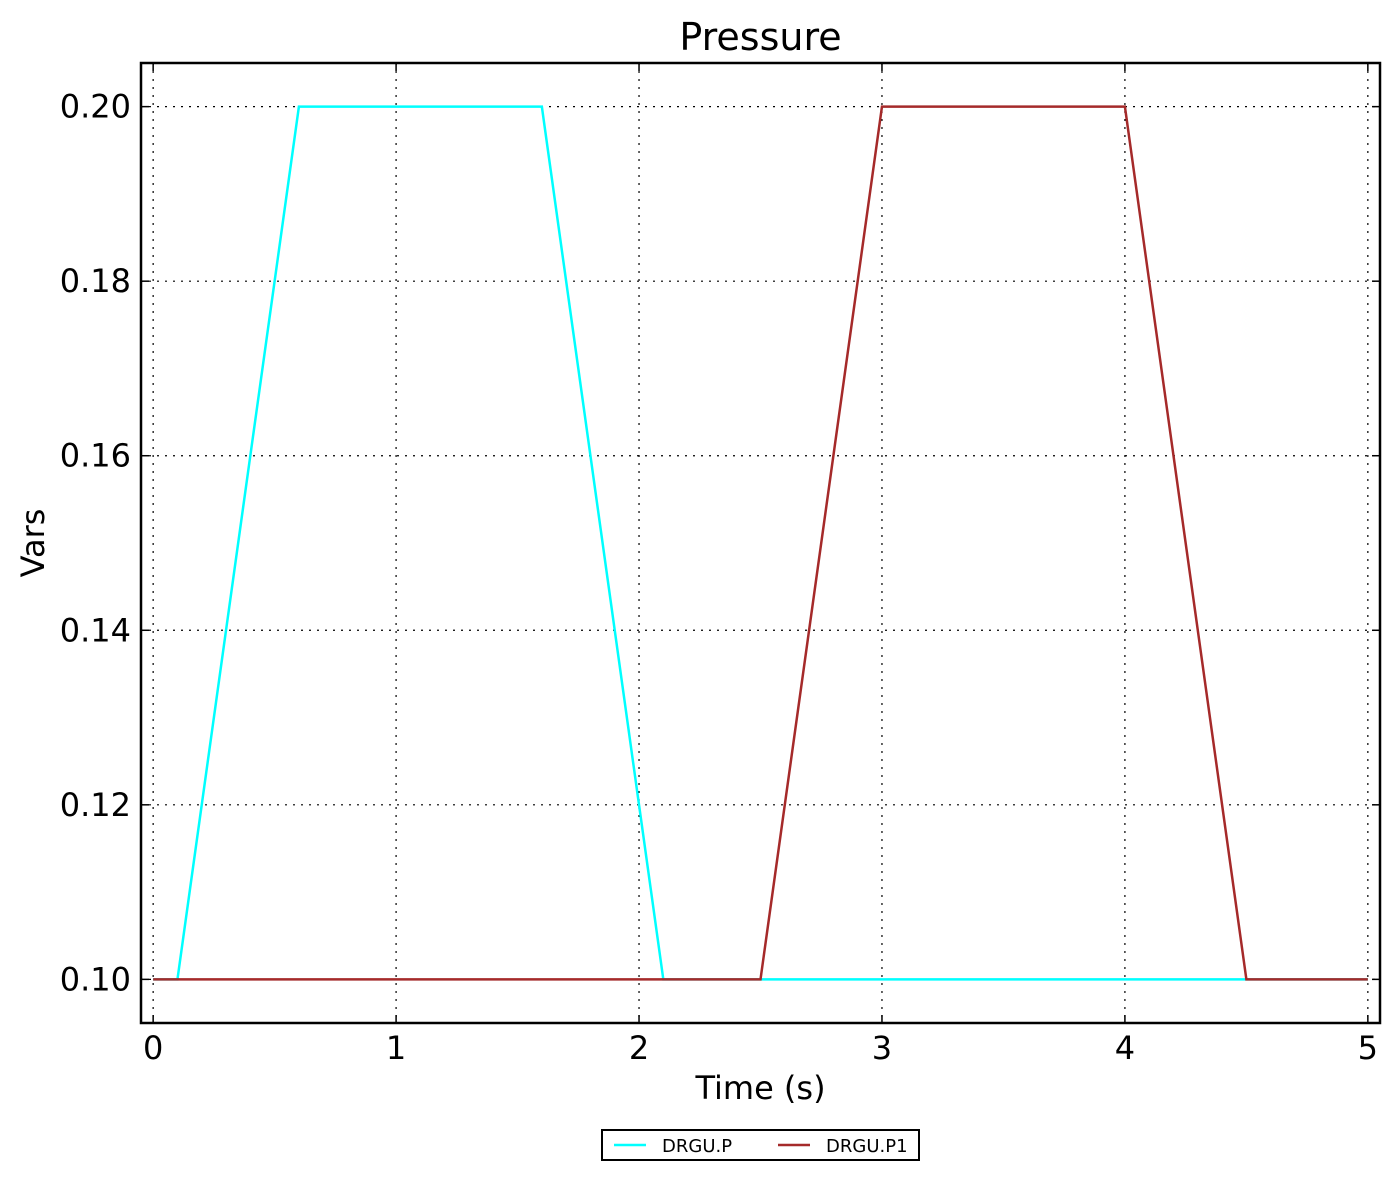 The image size is (1400, 1179). I want to click on y-tick-label: 0.16, so click(95, 456).